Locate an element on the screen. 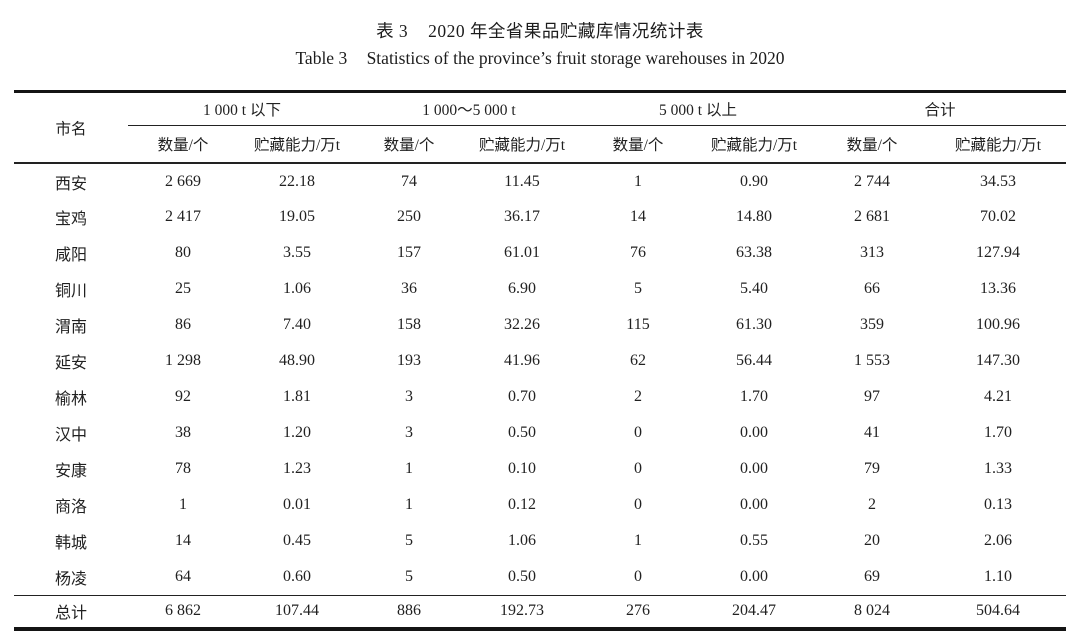  value-cell: 127.94 is located at coordinates (998, 252).